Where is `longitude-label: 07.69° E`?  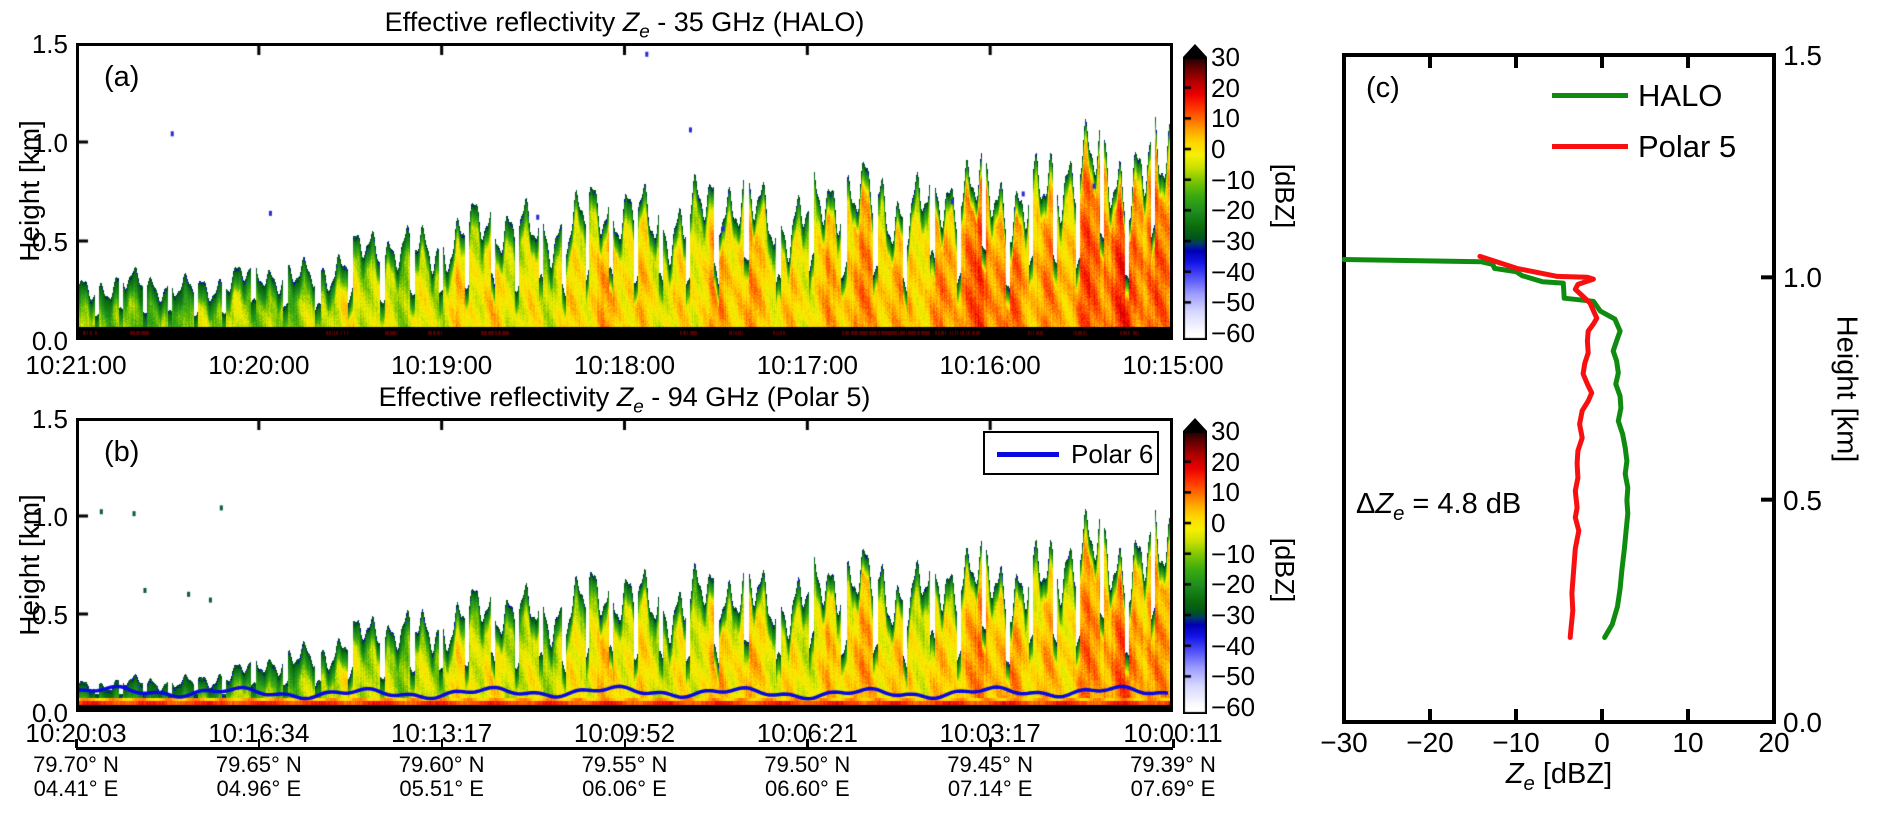 longitude-label: 07.69° E is located at coordinates (1173, 788).